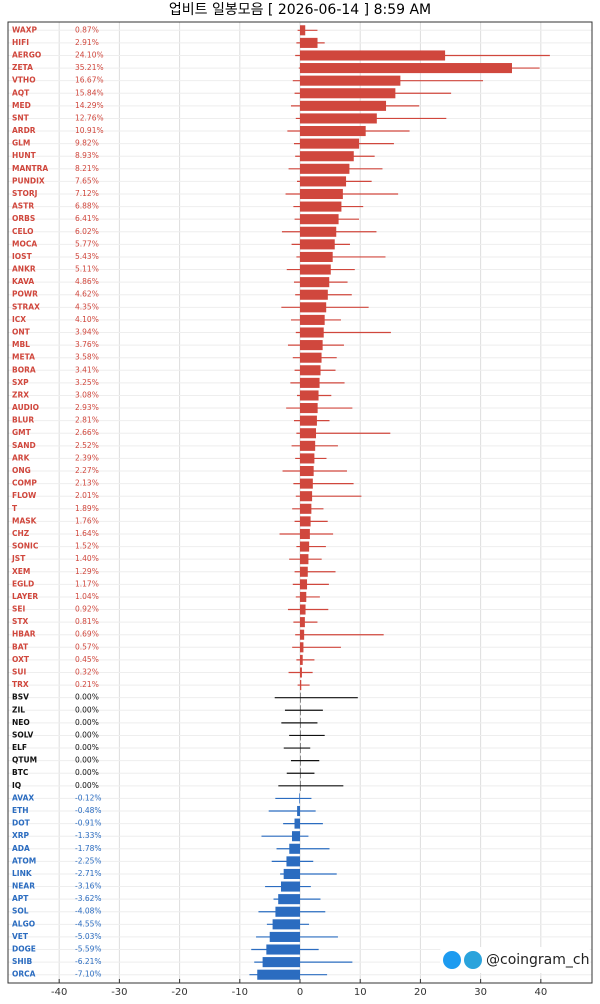  What do you see at coordinates (119, 992) in the screenshot?
I see `x-tick-label: -30` at bounding box center [119, 992].